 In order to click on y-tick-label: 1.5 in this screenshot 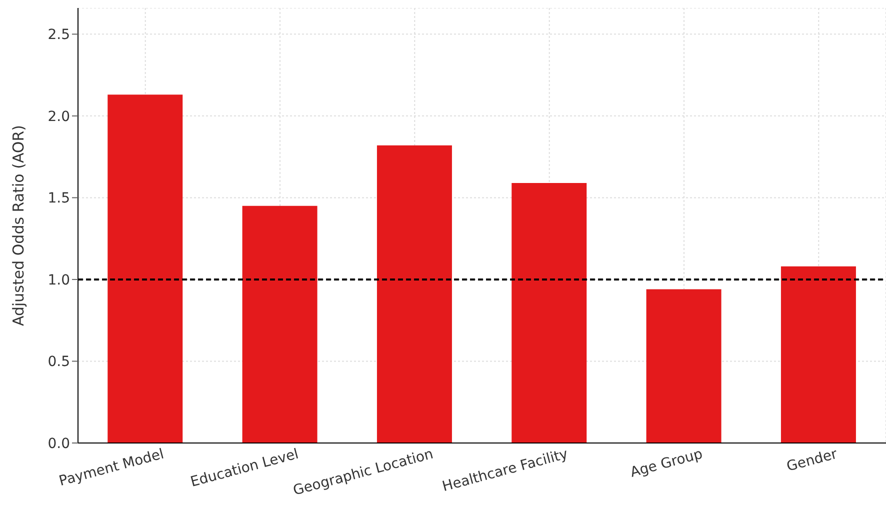, I will do `click(59, 198)`.